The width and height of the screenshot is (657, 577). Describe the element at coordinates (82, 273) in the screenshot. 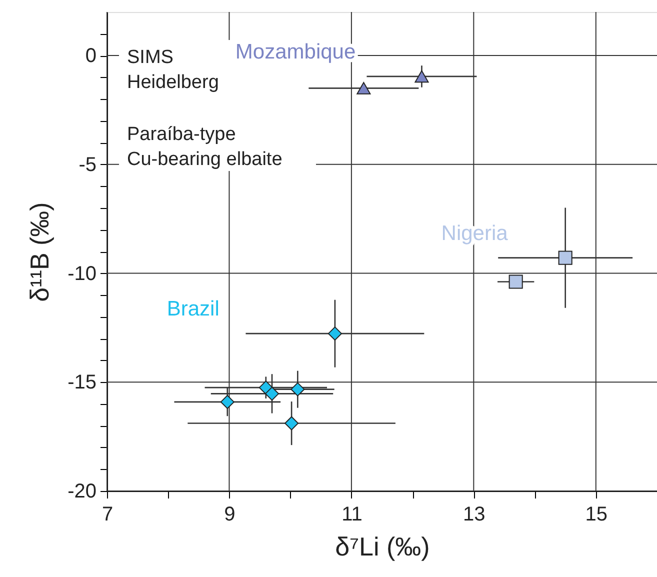

I see `y-tick-label: -10` at that location.